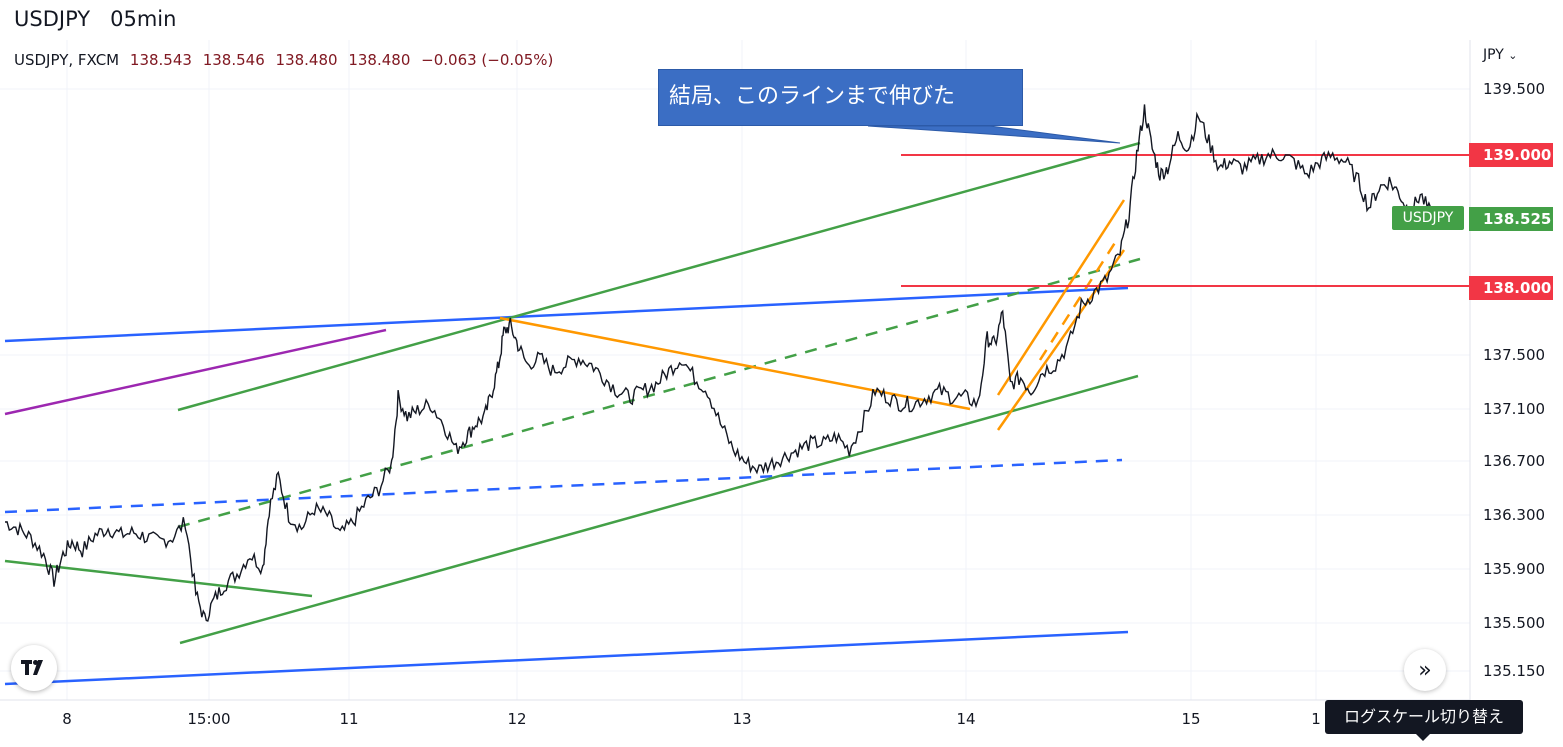  I want to click on currency-label: JPY, so click(1493, 55).